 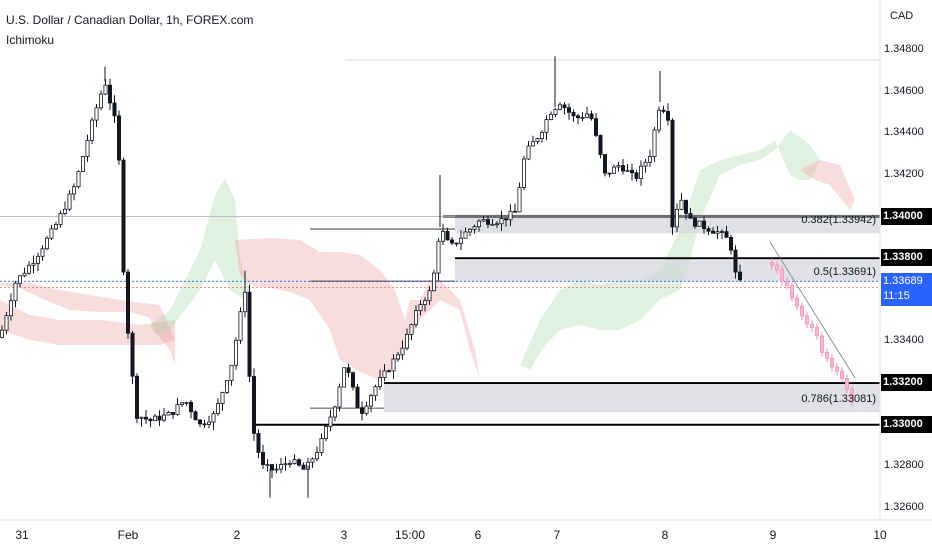 What do you see at coordinates (906, 383) in the screenshot?
I see `level-badge: 1.33200` at bounding box center [906, 383].